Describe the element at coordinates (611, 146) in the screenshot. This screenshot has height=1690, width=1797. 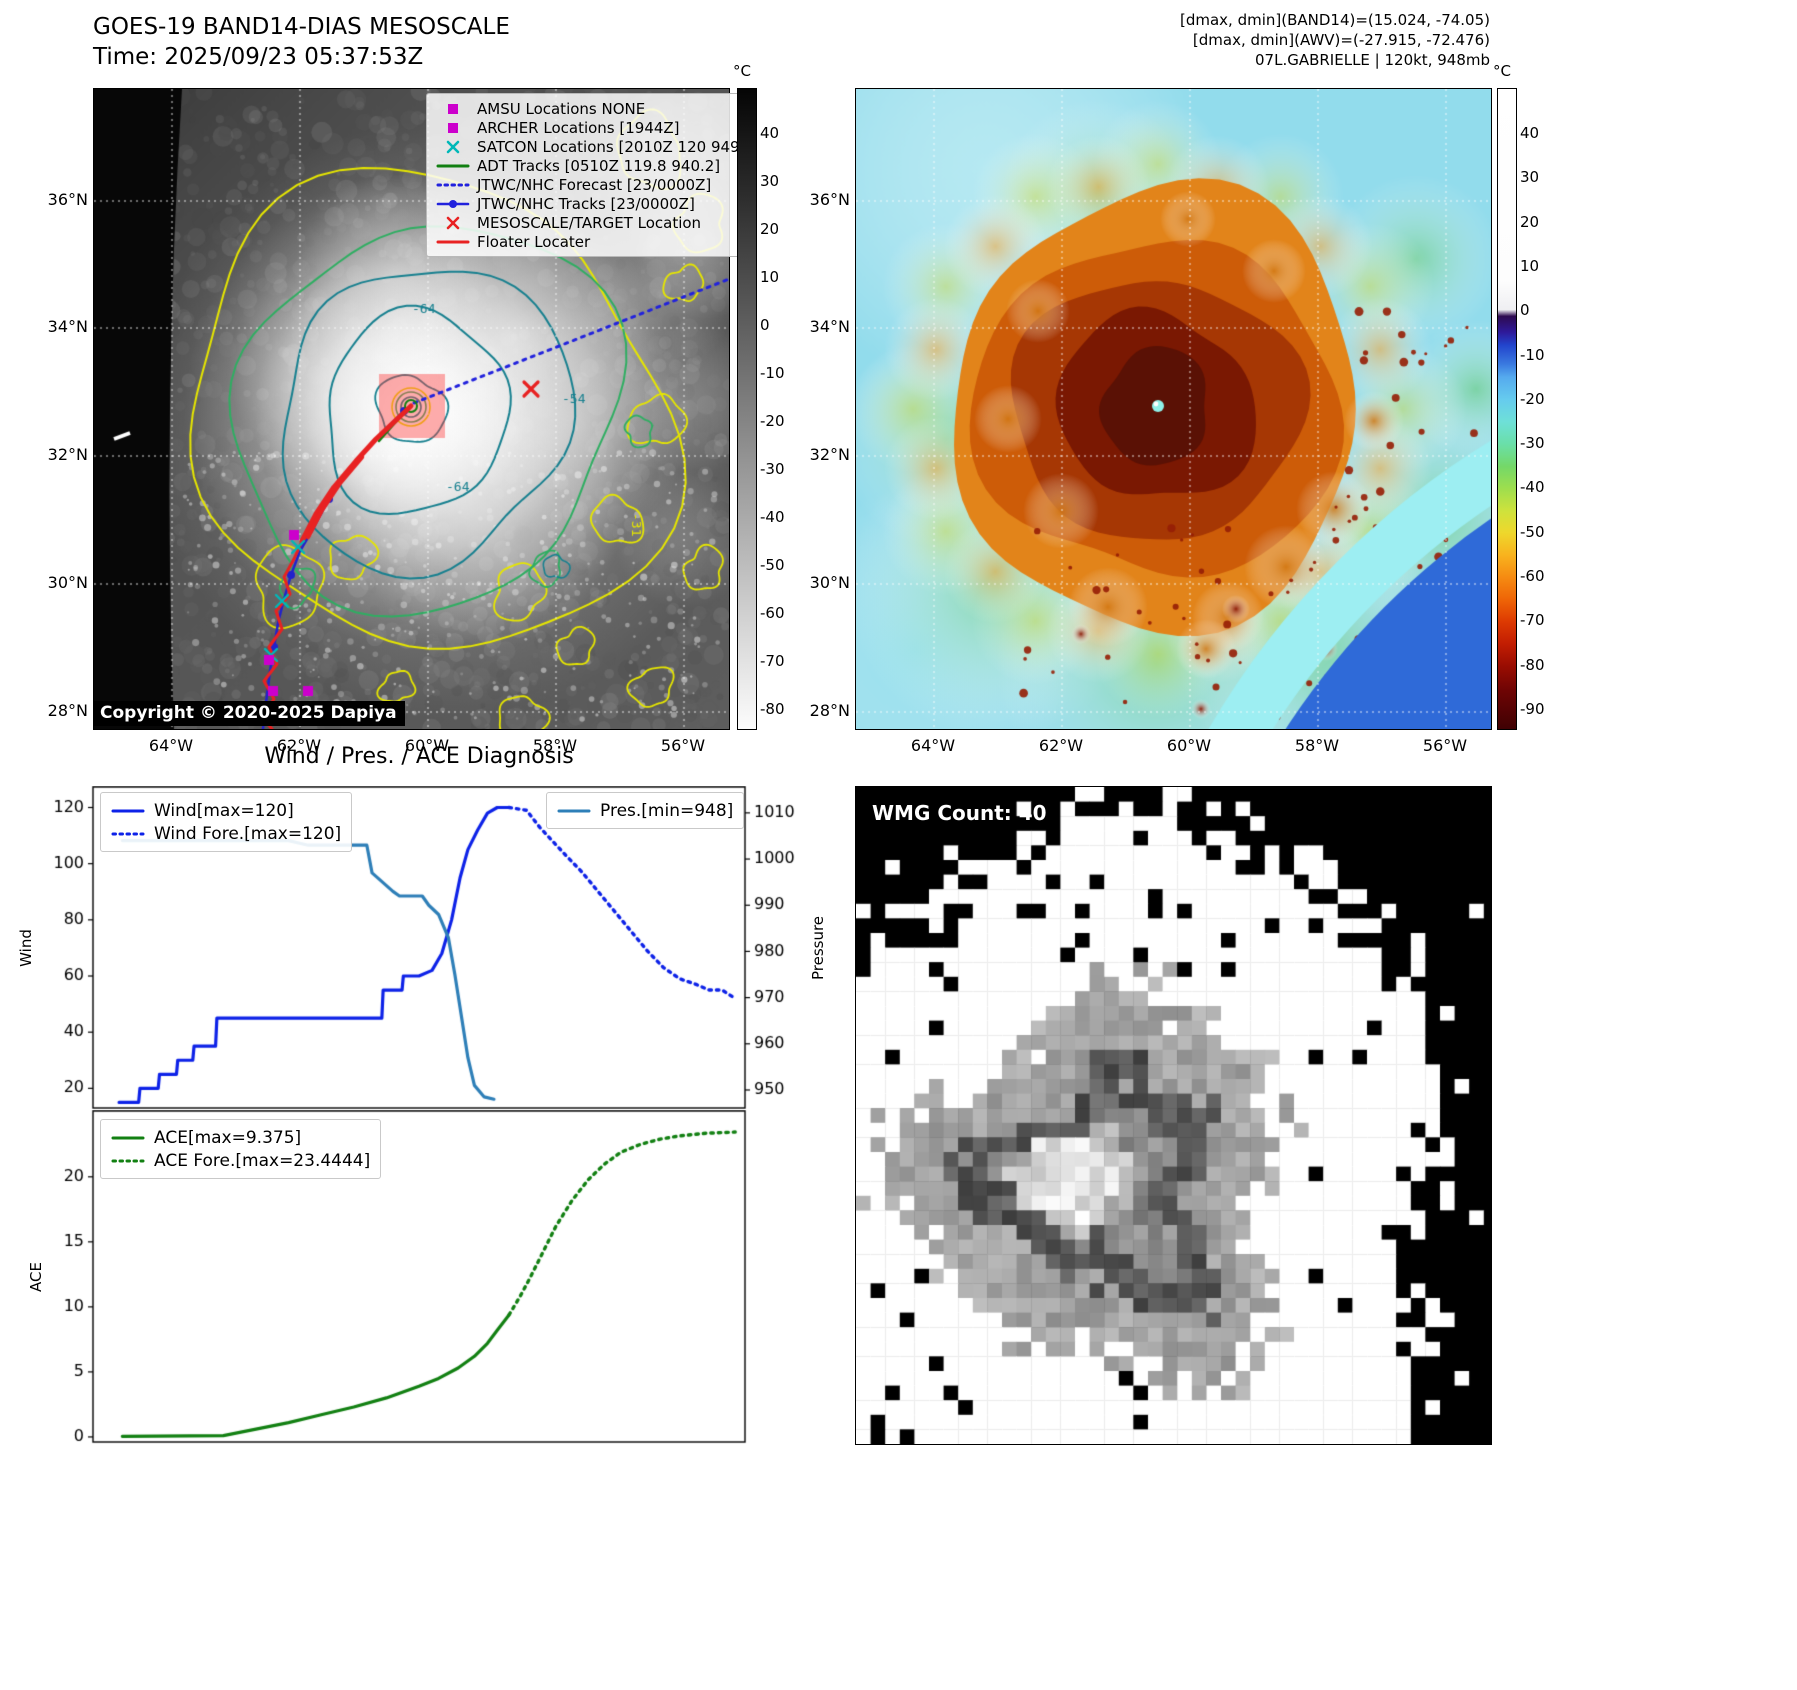
I see `legend-entry-label: SATCON Locations [2010Z 120 949]` at that location.